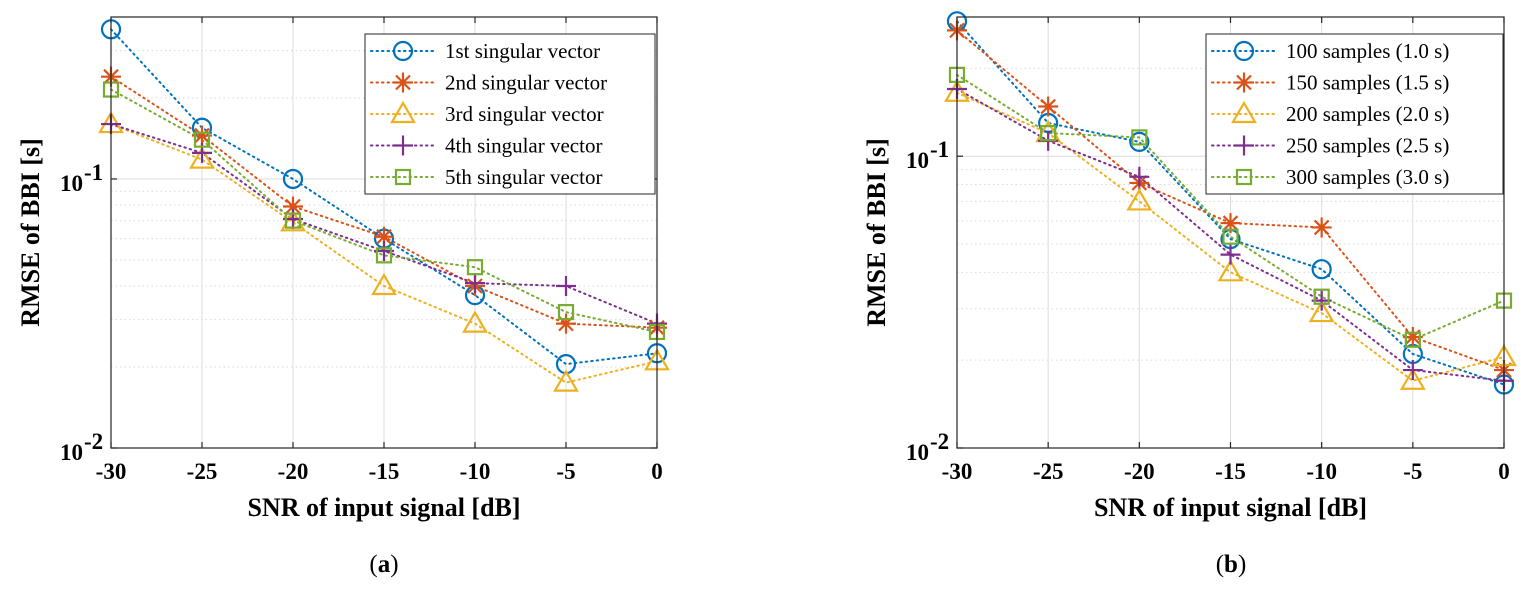 This screenshot has width=1539, height=589. I want to click on panel-b-x-axis-label: SNR of input signal [dB], so click(1230, 507).